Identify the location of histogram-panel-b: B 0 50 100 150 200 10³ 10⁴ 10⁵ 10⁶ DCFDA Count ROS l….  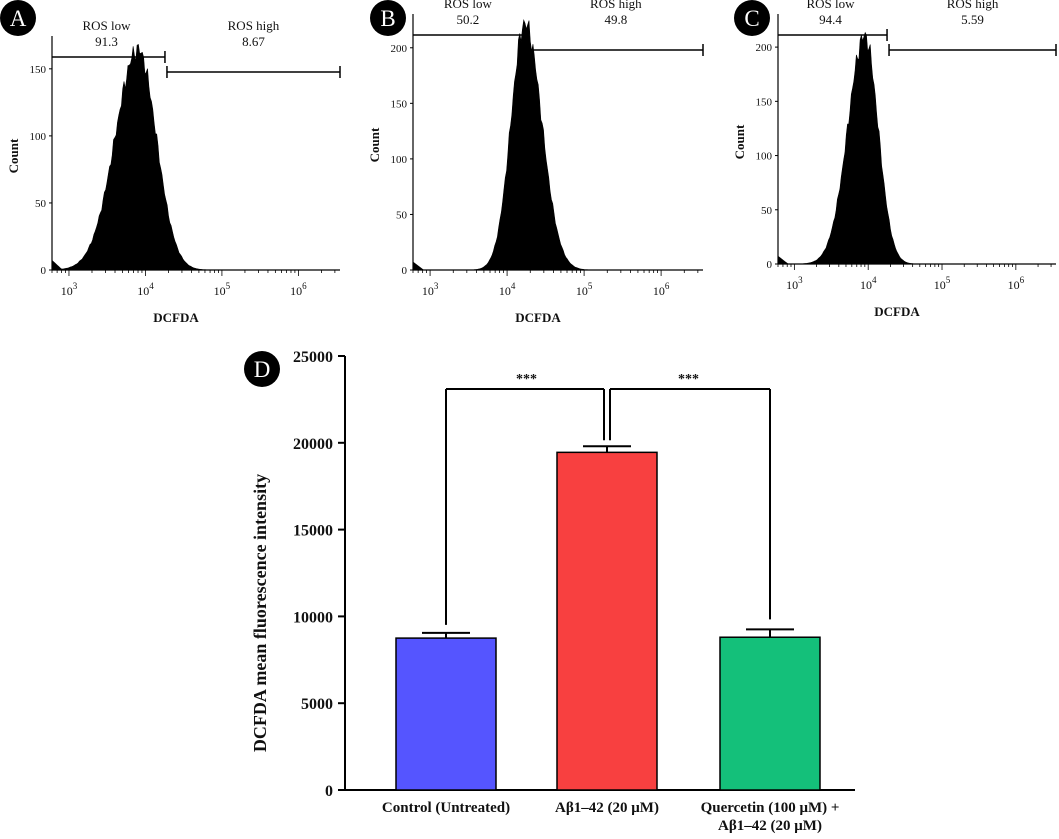
(535, 162).